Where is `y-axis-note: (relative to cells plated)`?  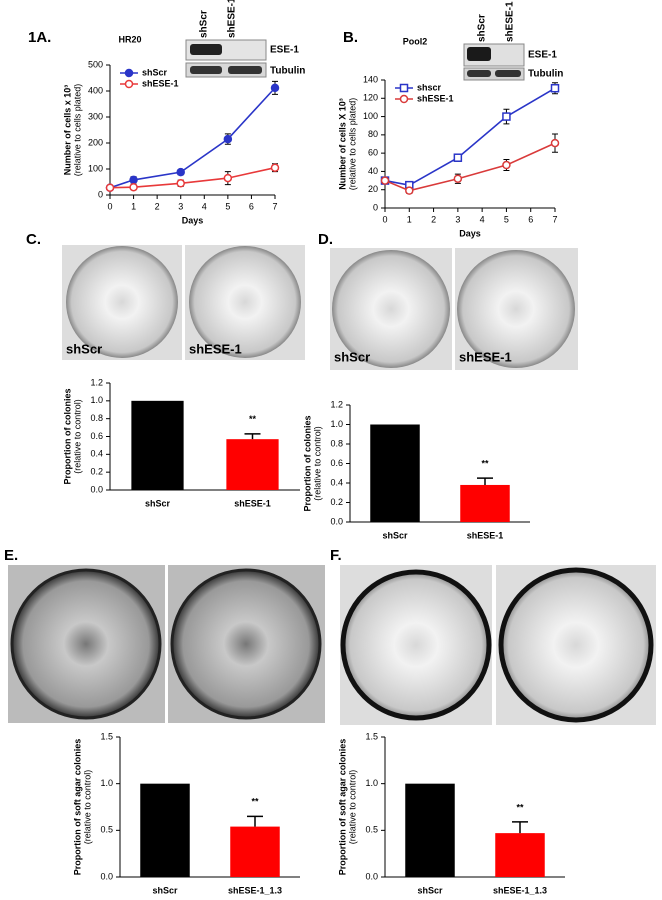
y-axis-note: (relative to cells plated) is located at coordinates (77, 130).